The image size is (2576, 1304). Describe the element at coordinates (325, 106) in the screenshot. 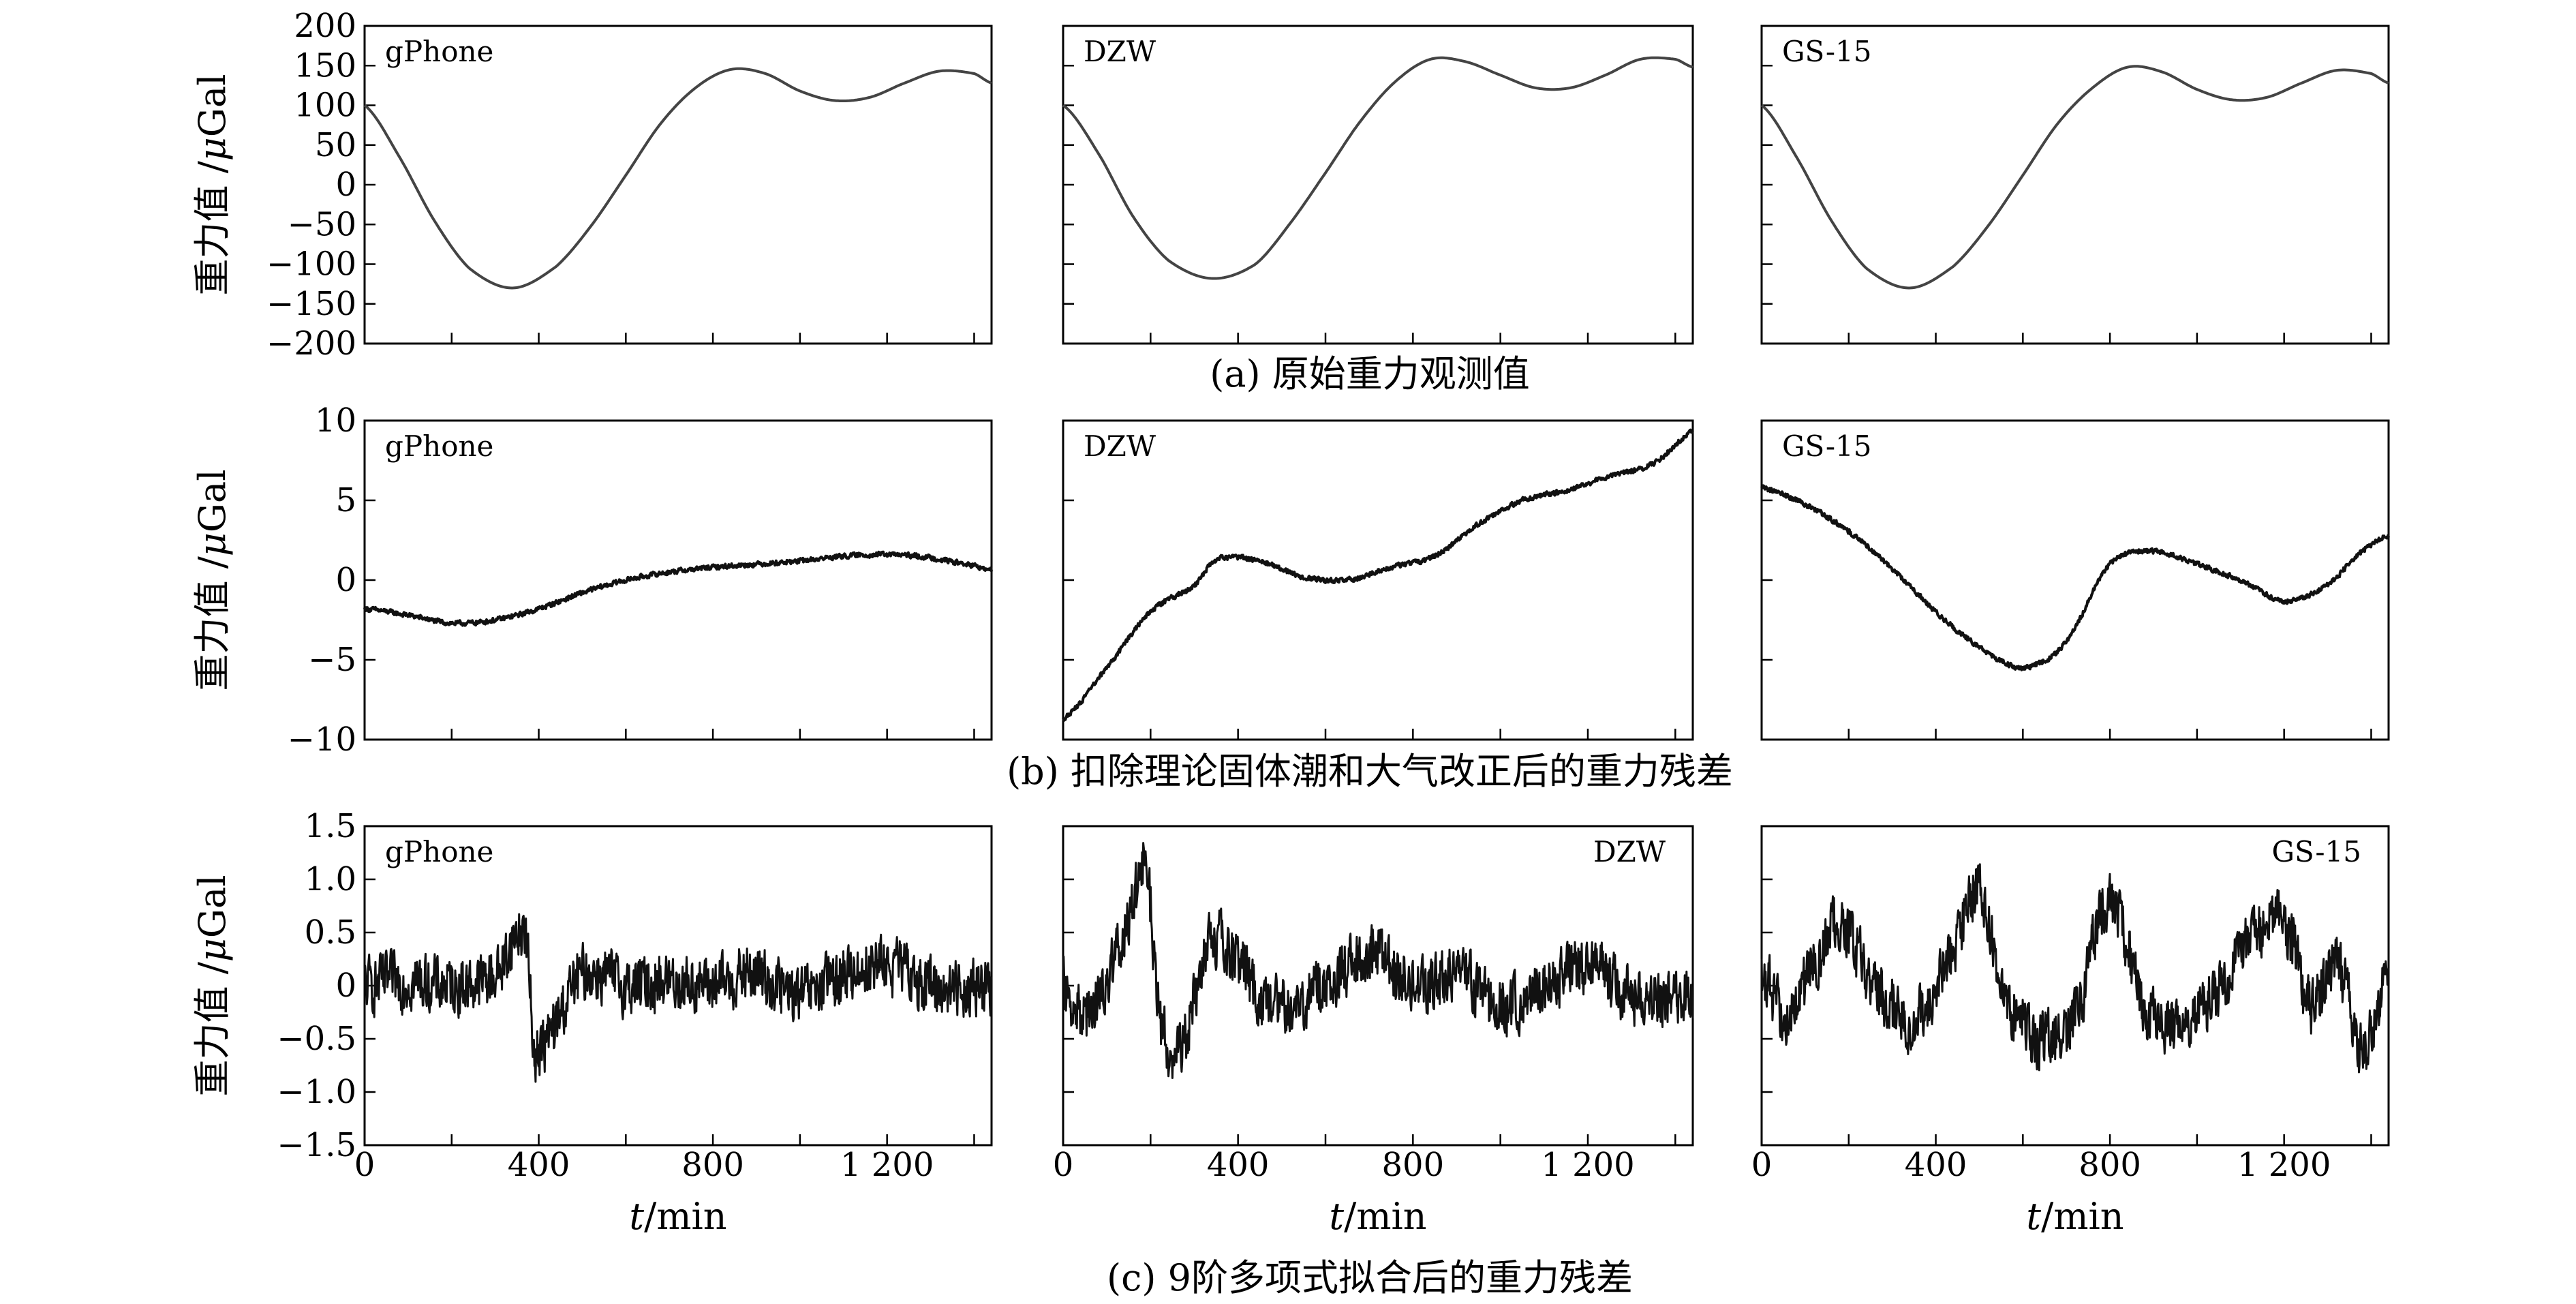

I see `y-tick-label: 100` at that location.